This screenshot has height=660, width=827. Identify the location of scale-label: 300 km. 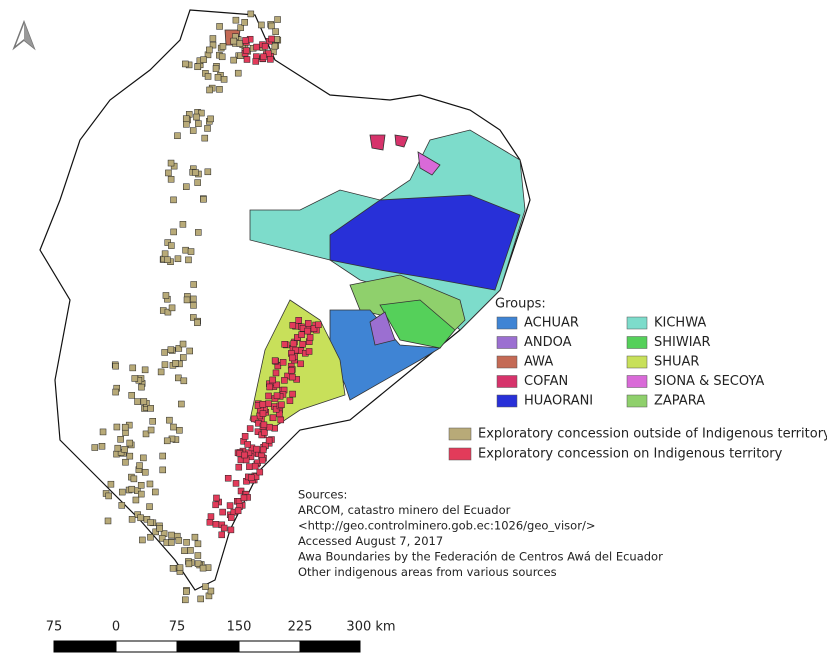
(370, 627).